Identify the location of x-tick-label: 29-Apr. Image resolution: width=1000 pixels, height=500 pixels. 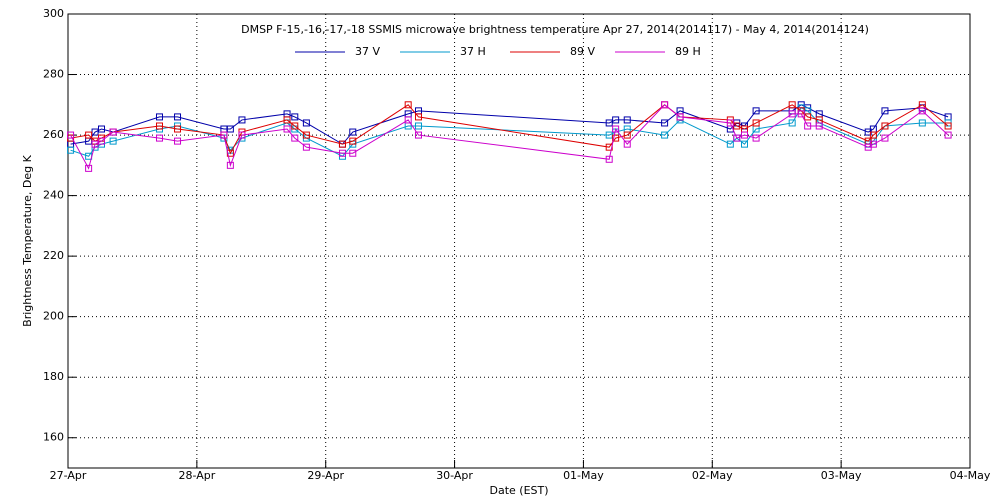
(325, 475).